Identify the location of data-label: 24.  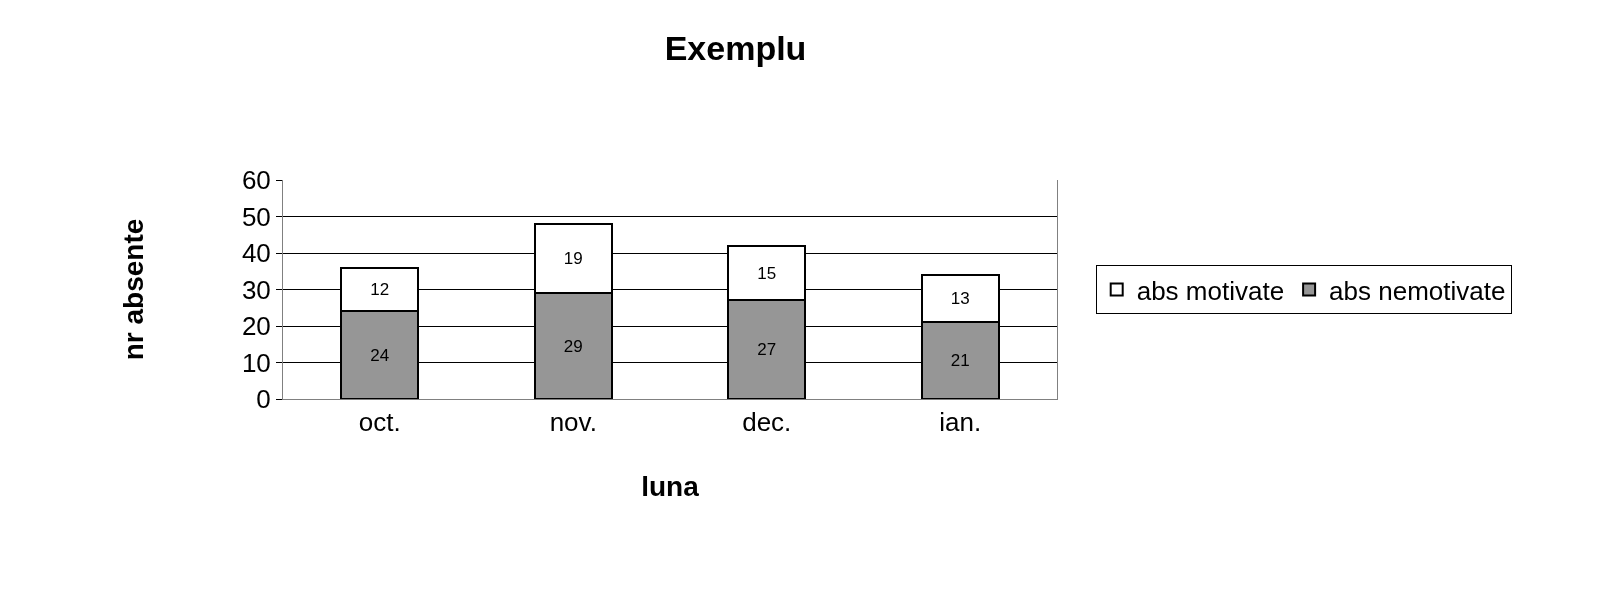
(380, 355).